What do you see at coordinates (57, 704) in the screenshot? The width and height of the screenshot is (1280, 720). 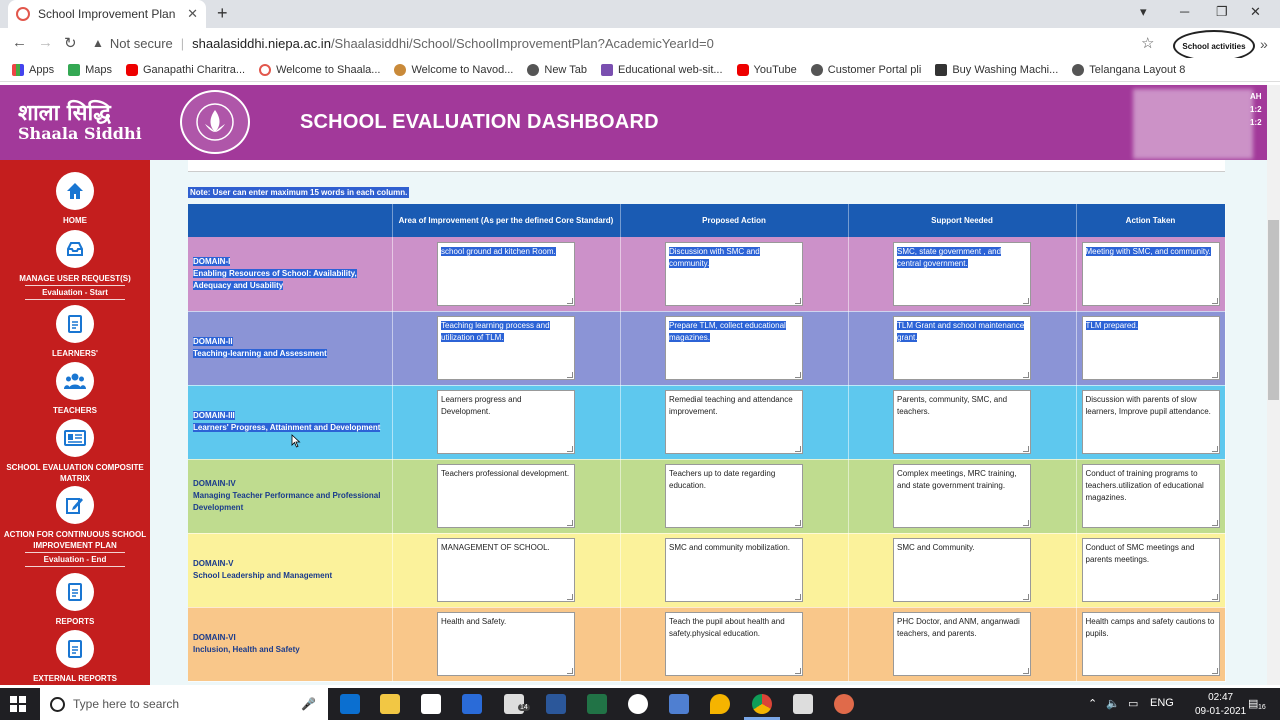 I see `cortana-icon` at bounding box center [57, 704].